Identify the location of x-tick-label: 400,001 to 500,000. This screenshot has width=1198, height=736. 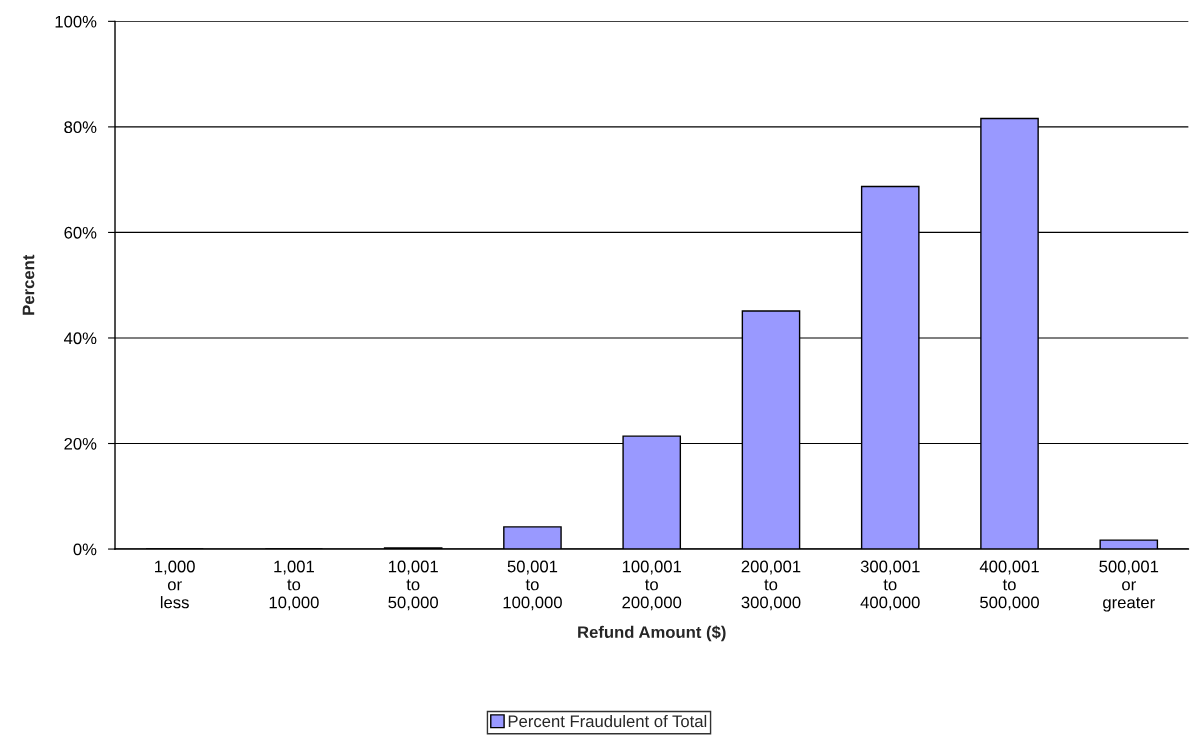
(1009, 585).